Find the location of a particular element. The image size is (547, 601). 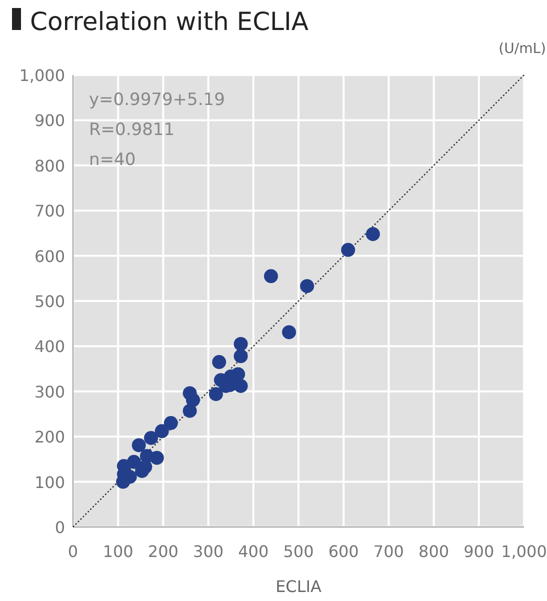

y-axis-title: (U/mL) is located at coordinates (522, 49).